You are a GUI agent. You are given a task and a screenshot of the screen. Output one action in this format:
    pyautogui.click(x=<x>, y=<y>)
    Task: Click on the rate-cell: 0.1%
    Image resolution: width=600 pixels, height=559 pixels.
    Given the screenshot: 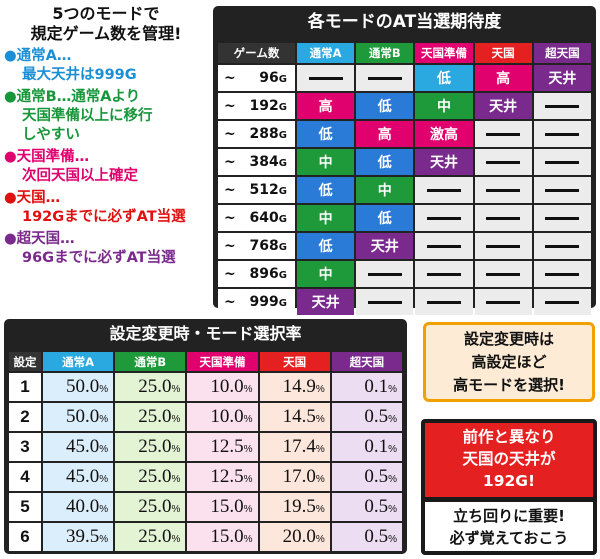 What is the action you would take?
    pyautogui.click(x=366, y=387)
    